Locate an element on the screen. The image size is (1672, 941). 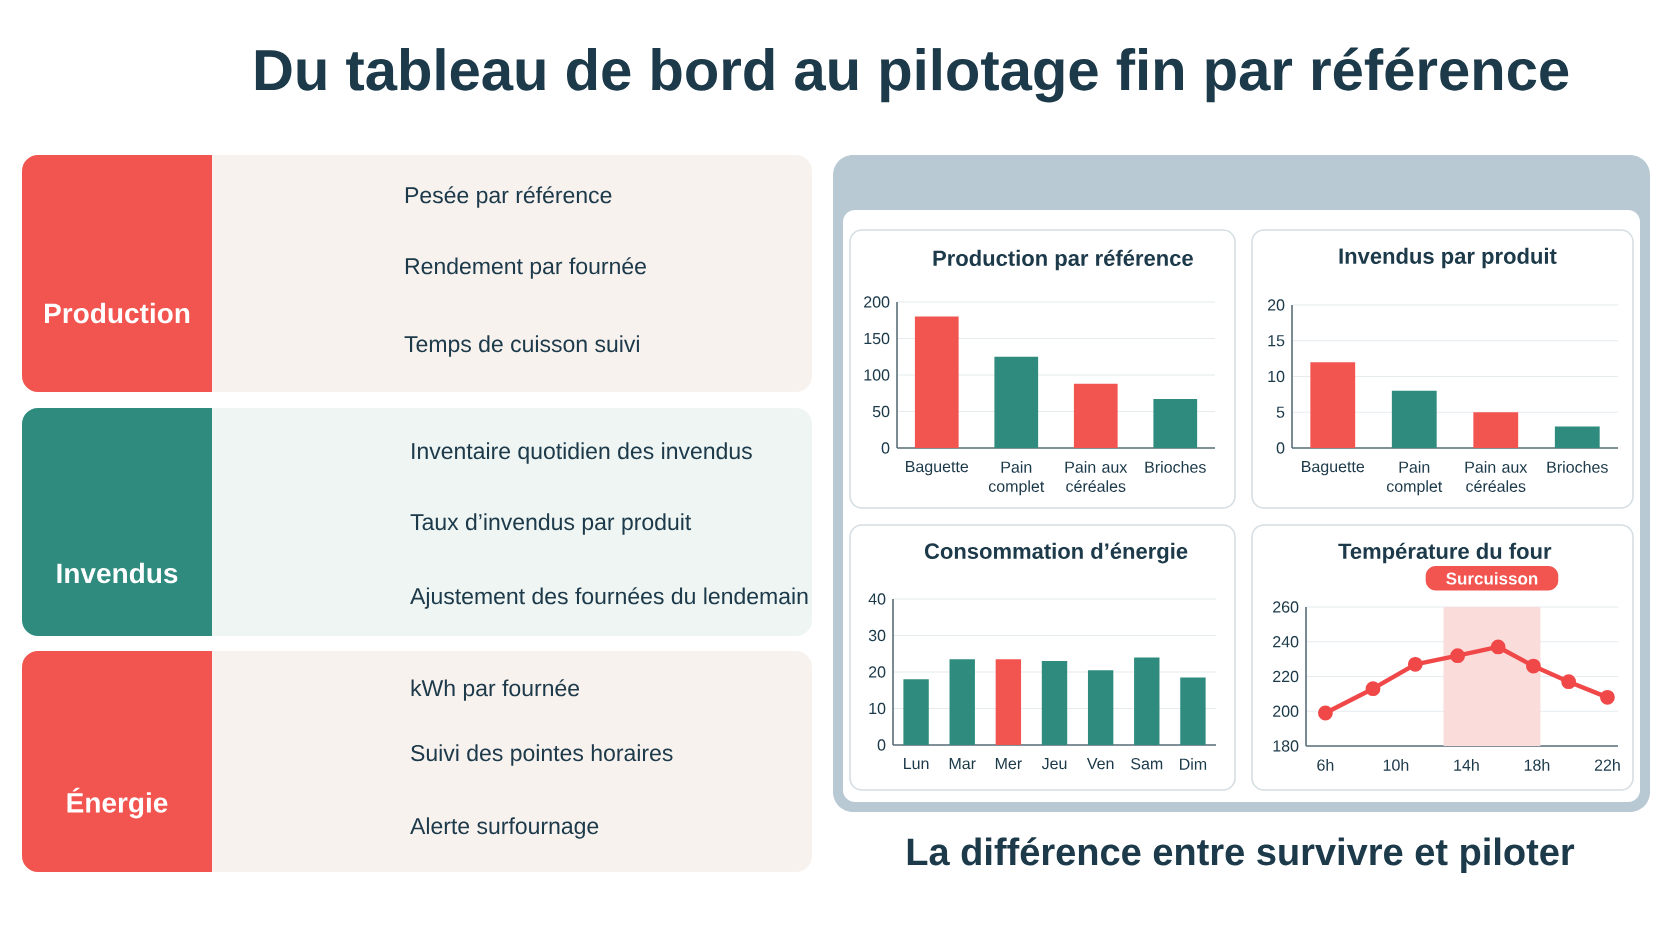
y-tick-label: 260 is located at coordinates (1286, 607).